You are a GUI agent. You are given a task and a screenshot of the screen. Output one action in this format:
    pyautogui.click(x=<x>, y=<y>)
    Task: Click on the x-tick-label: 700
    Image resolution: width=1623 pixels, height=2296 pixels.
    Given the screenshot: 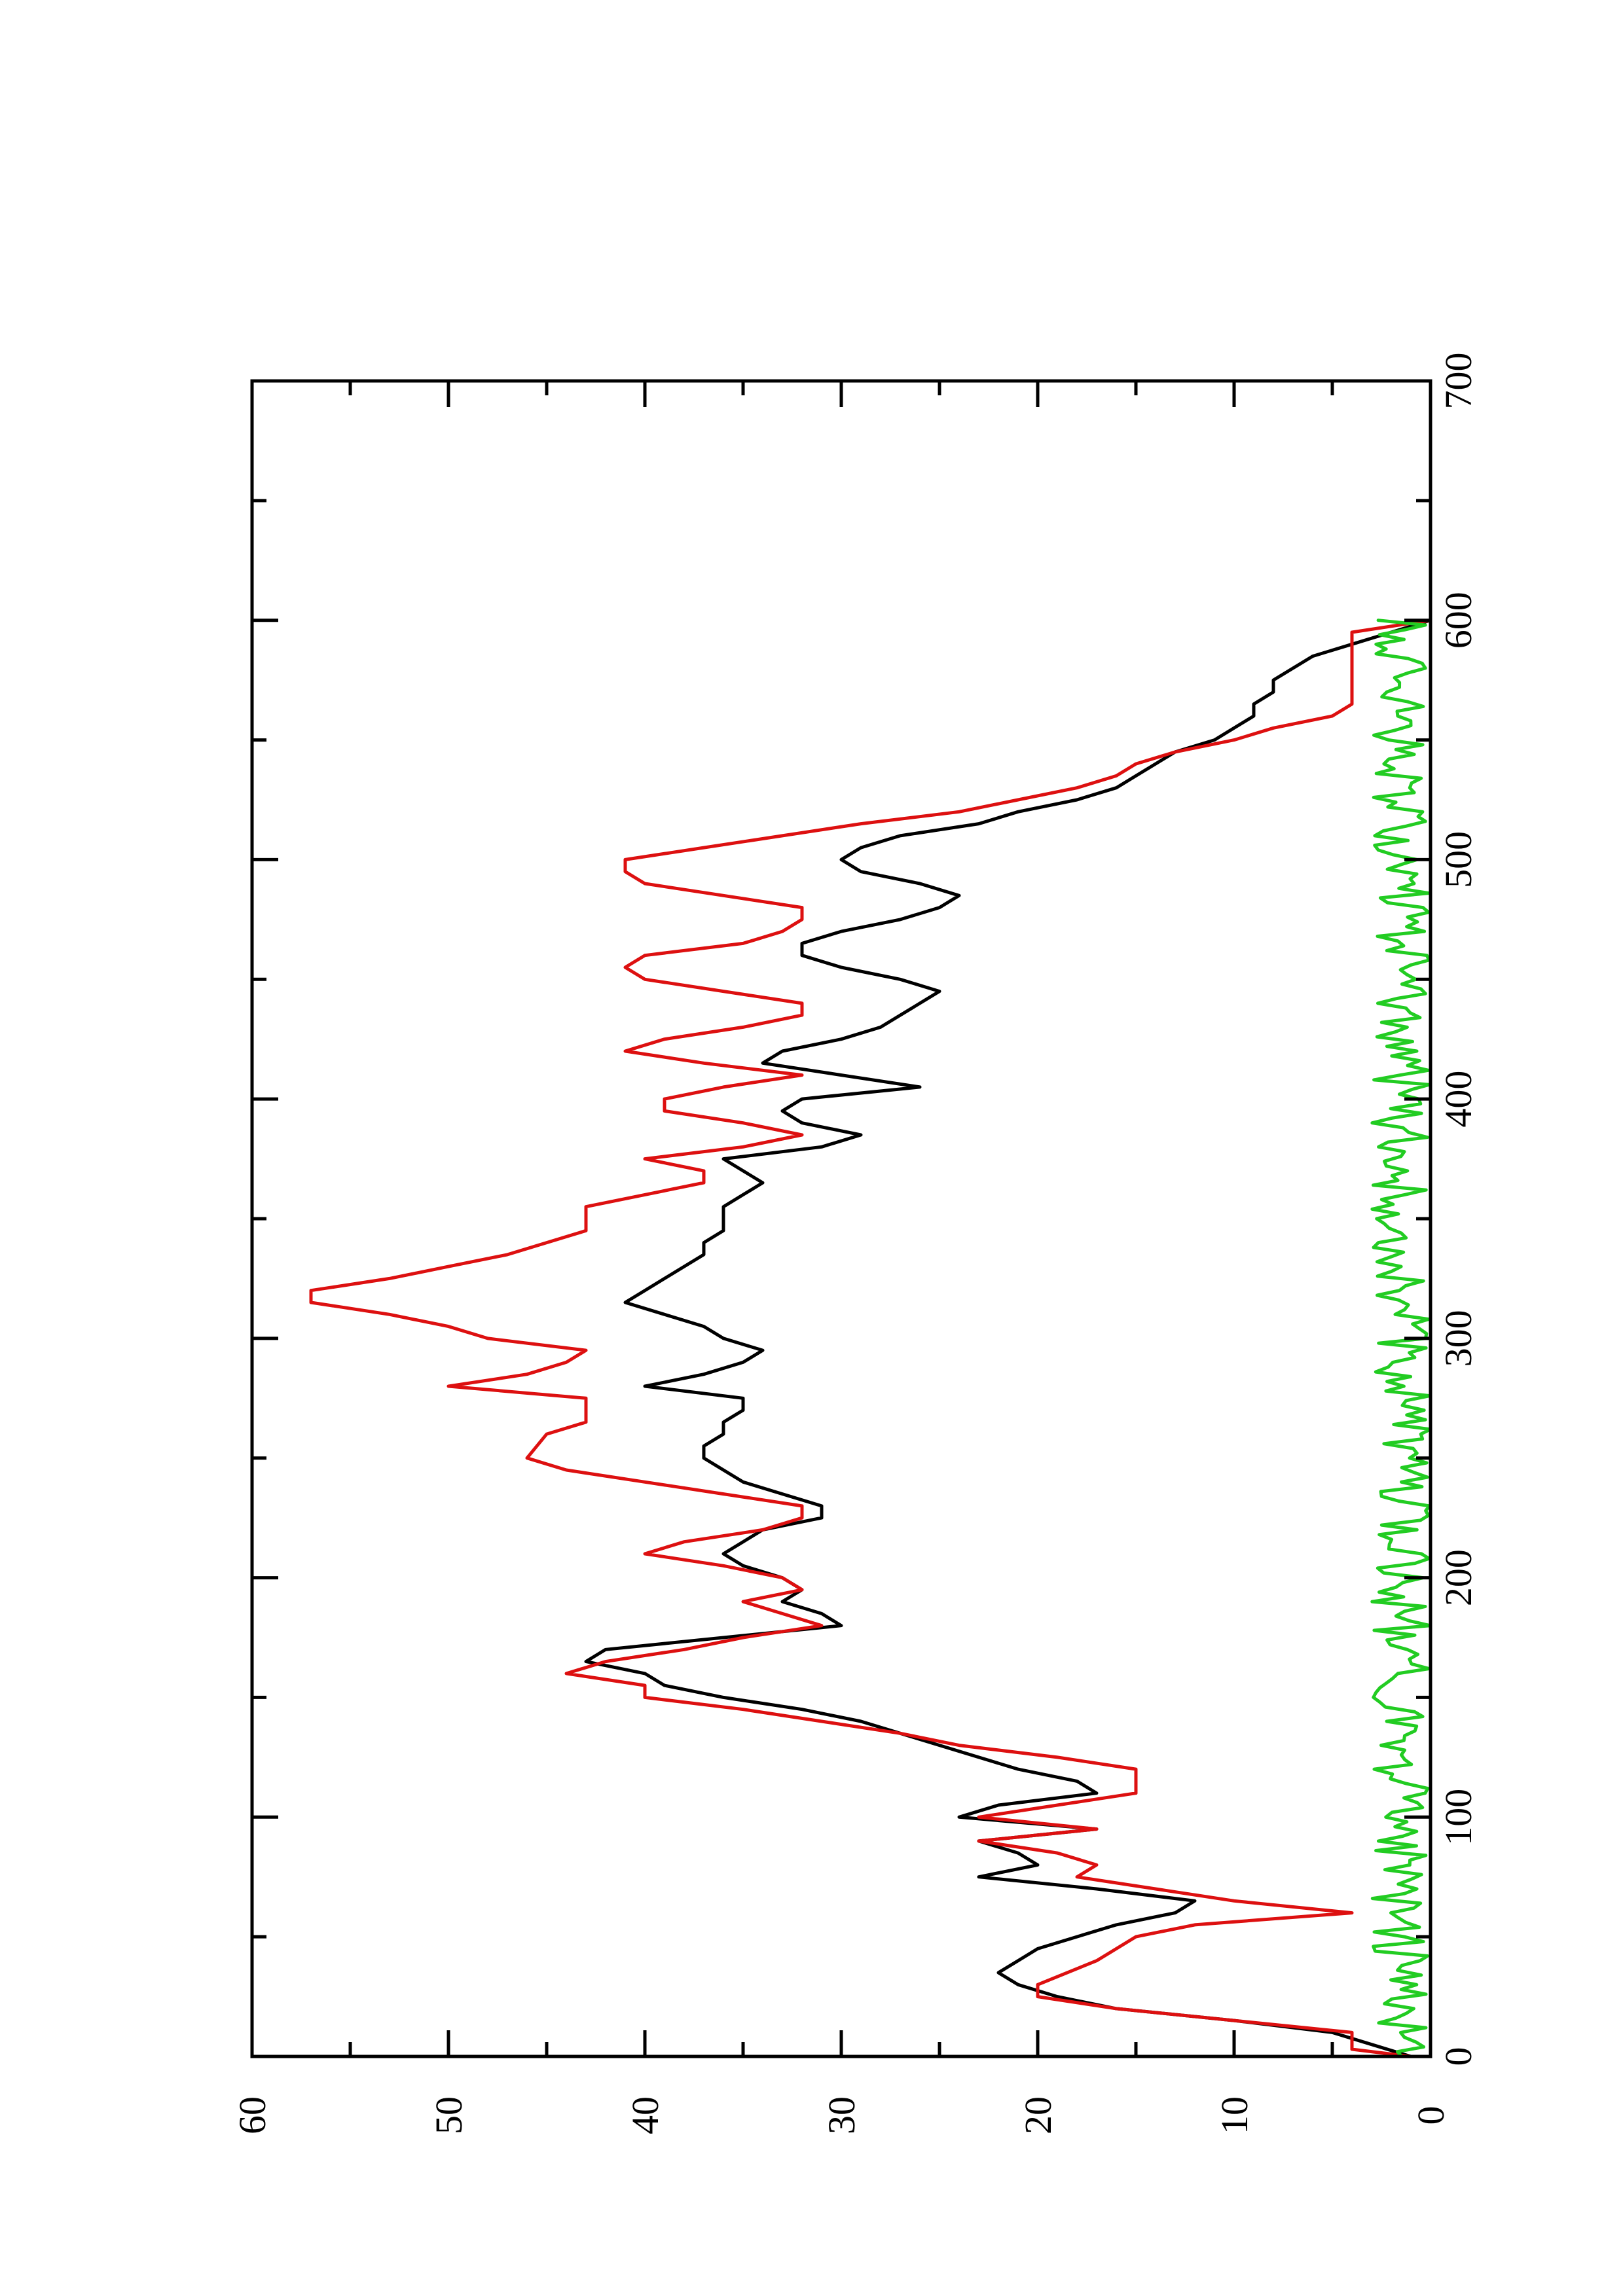 What is the action you would take?
    pyautogui.click(x=1458, y=381)
    